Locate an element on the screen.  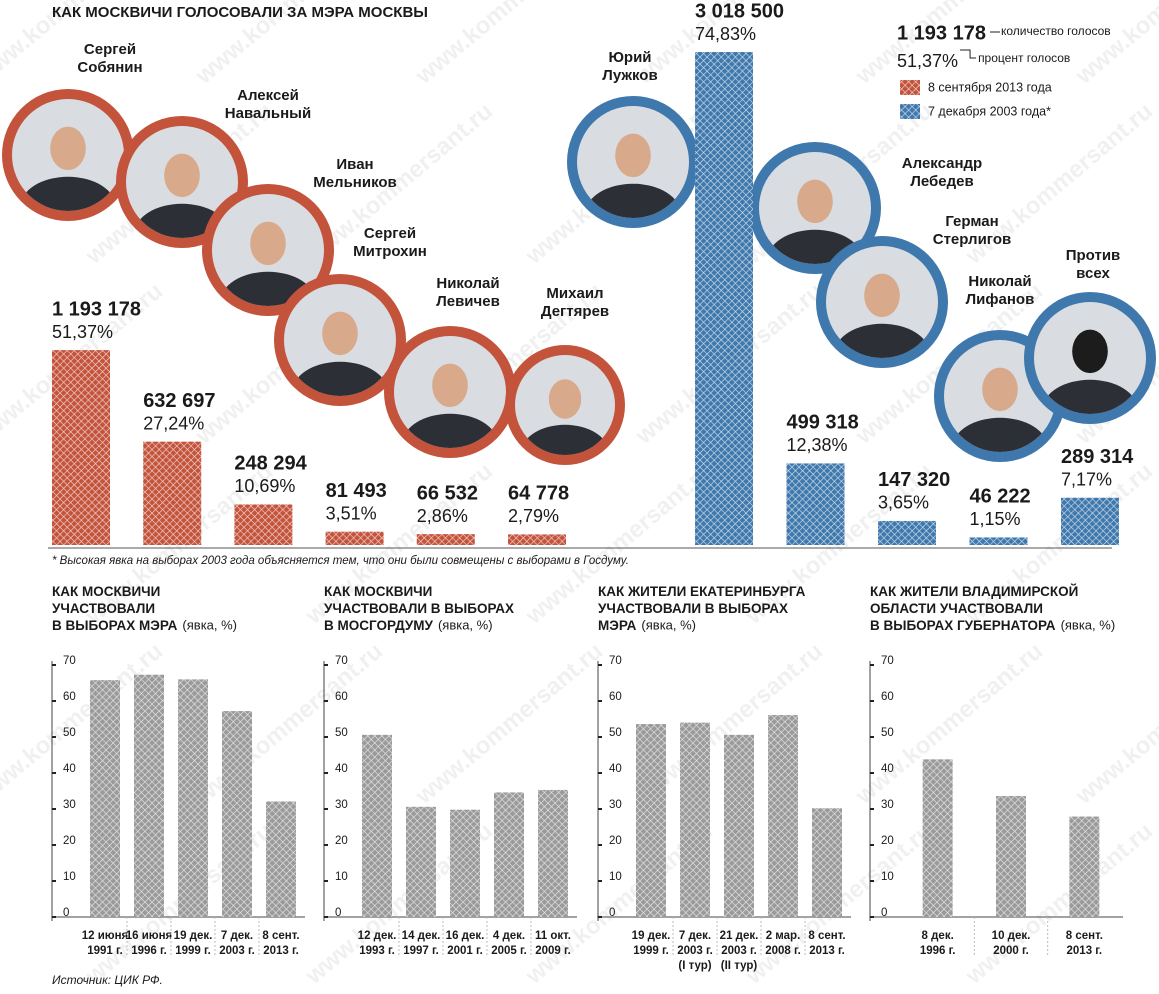
candidate-name: Александр Лебедев is located at coordinates (942, 172).